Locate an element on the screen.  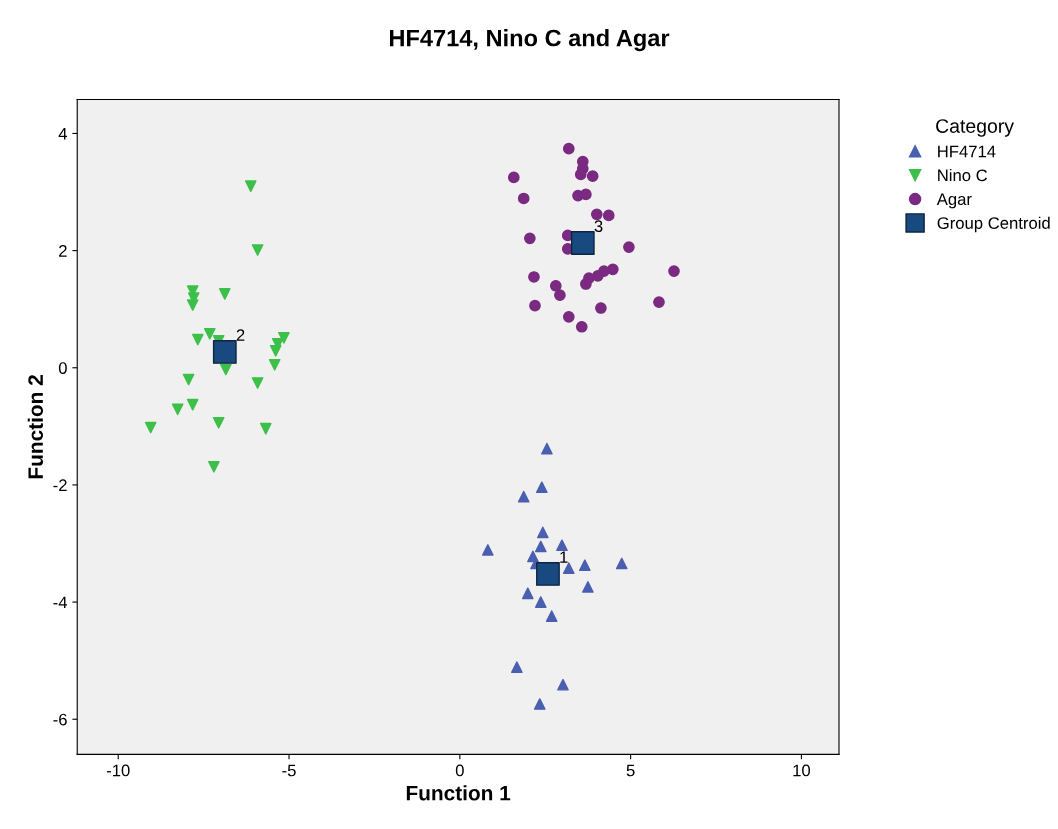
x-tick-label: -5 is located at coordinates (289, 770).